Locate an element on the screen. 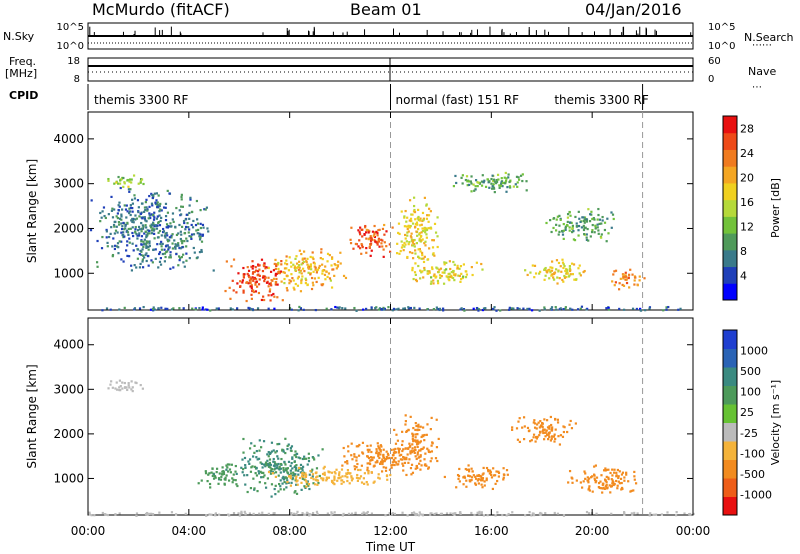  cpid-segment-label: themis 3300 RF is located at coordinates (141, 100).